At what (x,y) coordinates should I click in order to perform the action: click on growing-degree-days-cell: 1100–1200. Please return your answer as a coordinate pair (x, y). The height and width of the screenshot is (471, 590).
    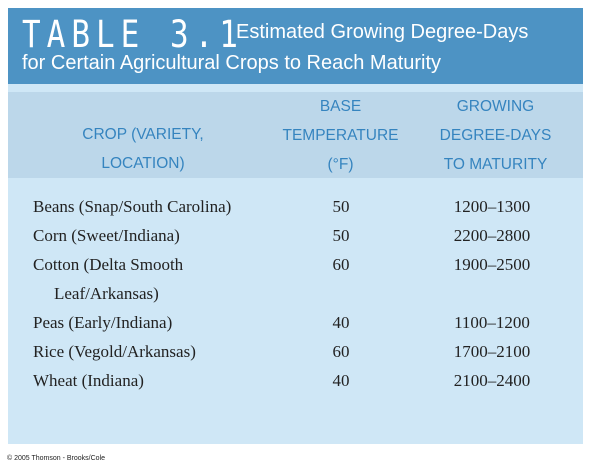
    Looking at the image, I should click on (492, 322).